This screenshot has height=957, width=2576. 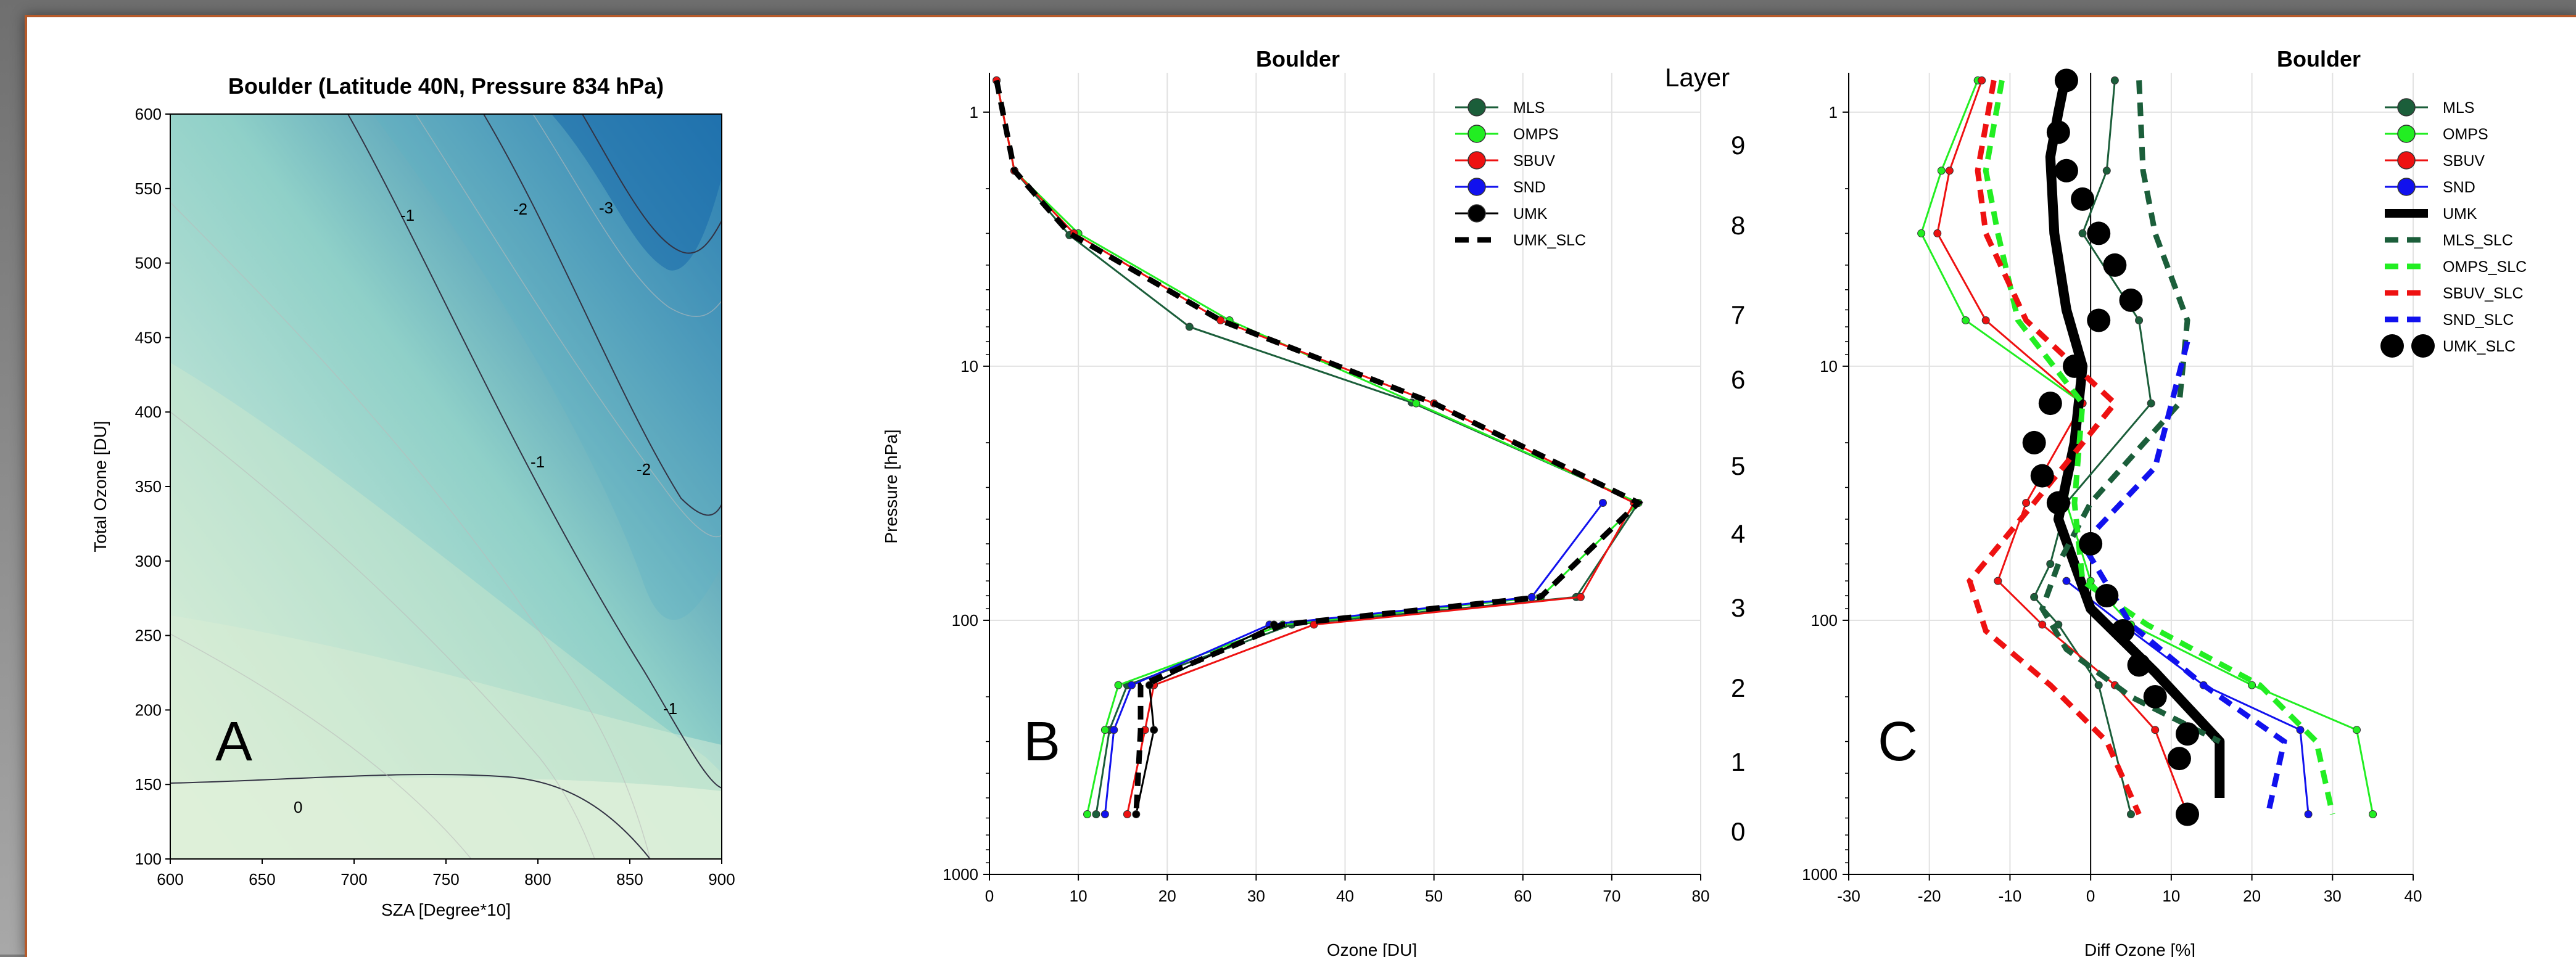 I want to click on panel-c-series-mls-slc, so click(x=2130, y=412).